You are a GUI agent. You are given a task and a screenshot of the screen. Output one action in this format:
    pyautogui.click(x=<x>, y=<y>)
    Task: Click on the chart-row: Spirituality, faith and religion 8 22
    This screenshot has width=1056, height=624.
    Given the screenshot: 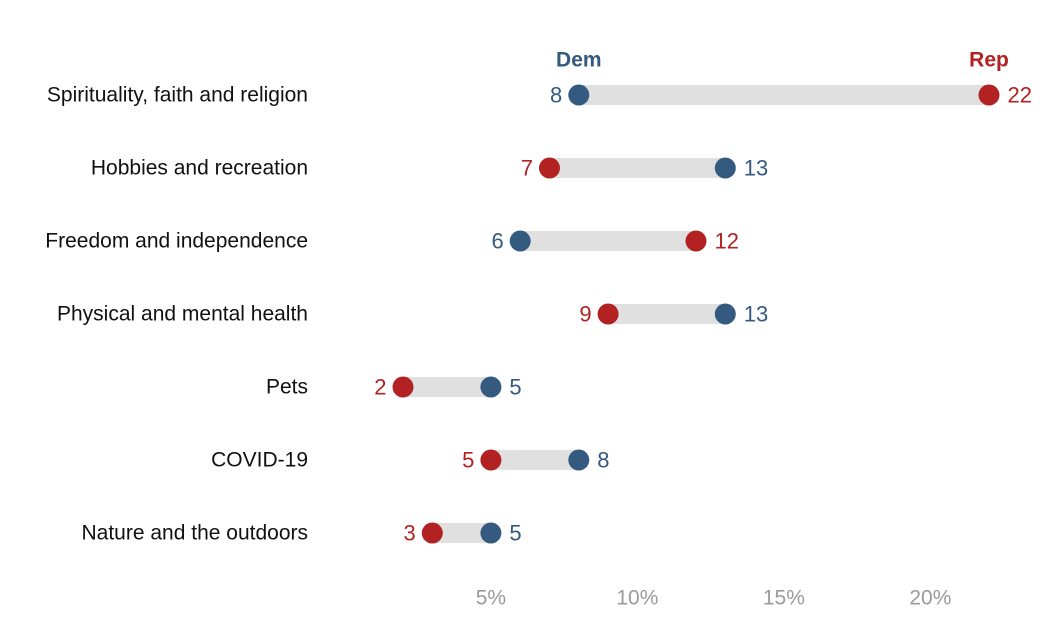 What is the action you would take?
    pyautogui.click(x=539, y=95)
    